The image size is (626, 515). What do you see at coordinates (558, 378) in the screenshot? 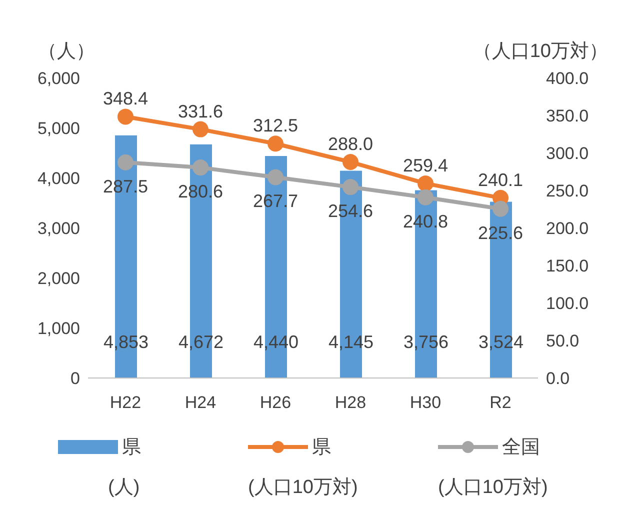
I see `y2-tick-label: 0.0` at bounding box center [558, 378].